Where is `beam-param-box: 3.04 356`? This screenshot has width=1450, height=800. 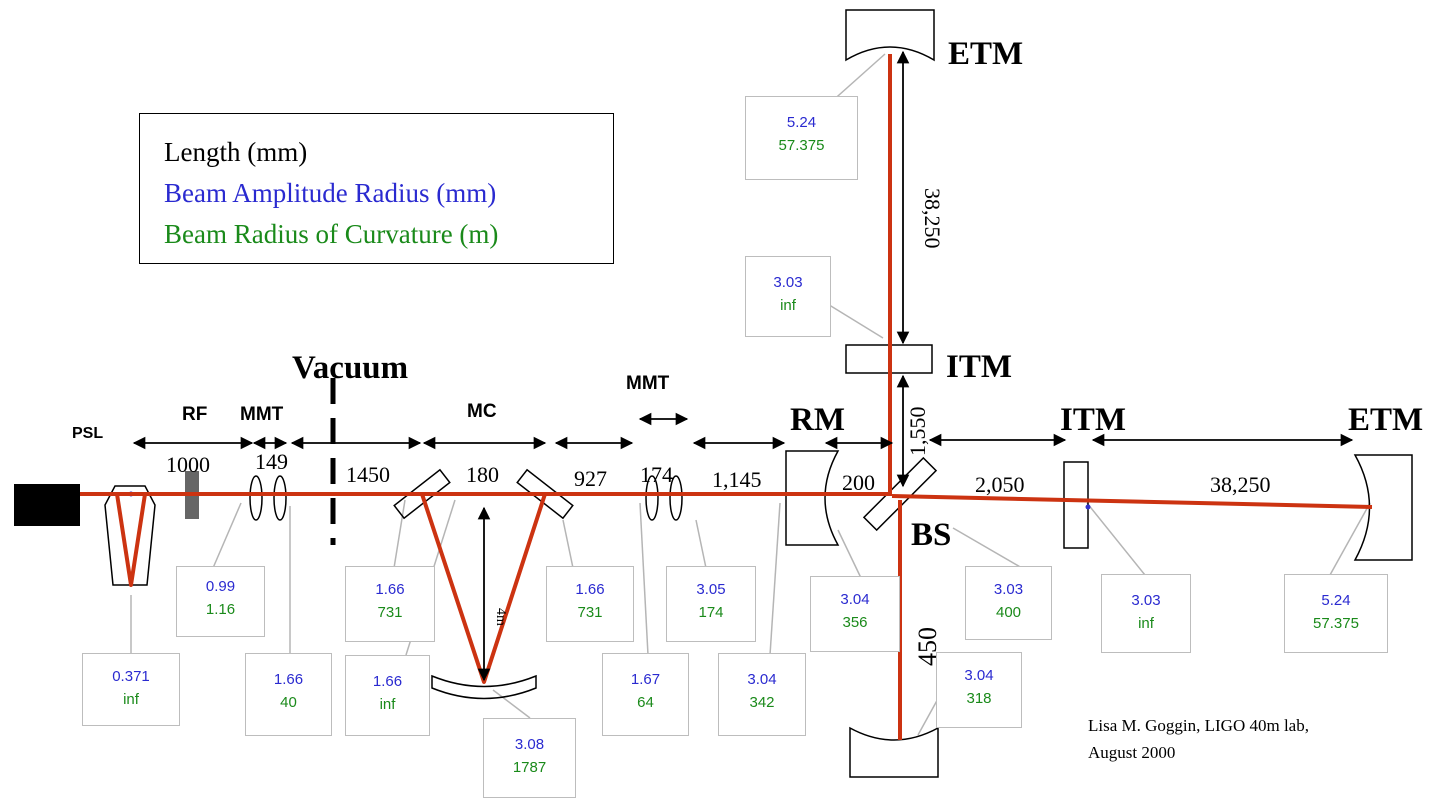
beam-param-box: 3.04 356 is located at coordinates (855, 614).